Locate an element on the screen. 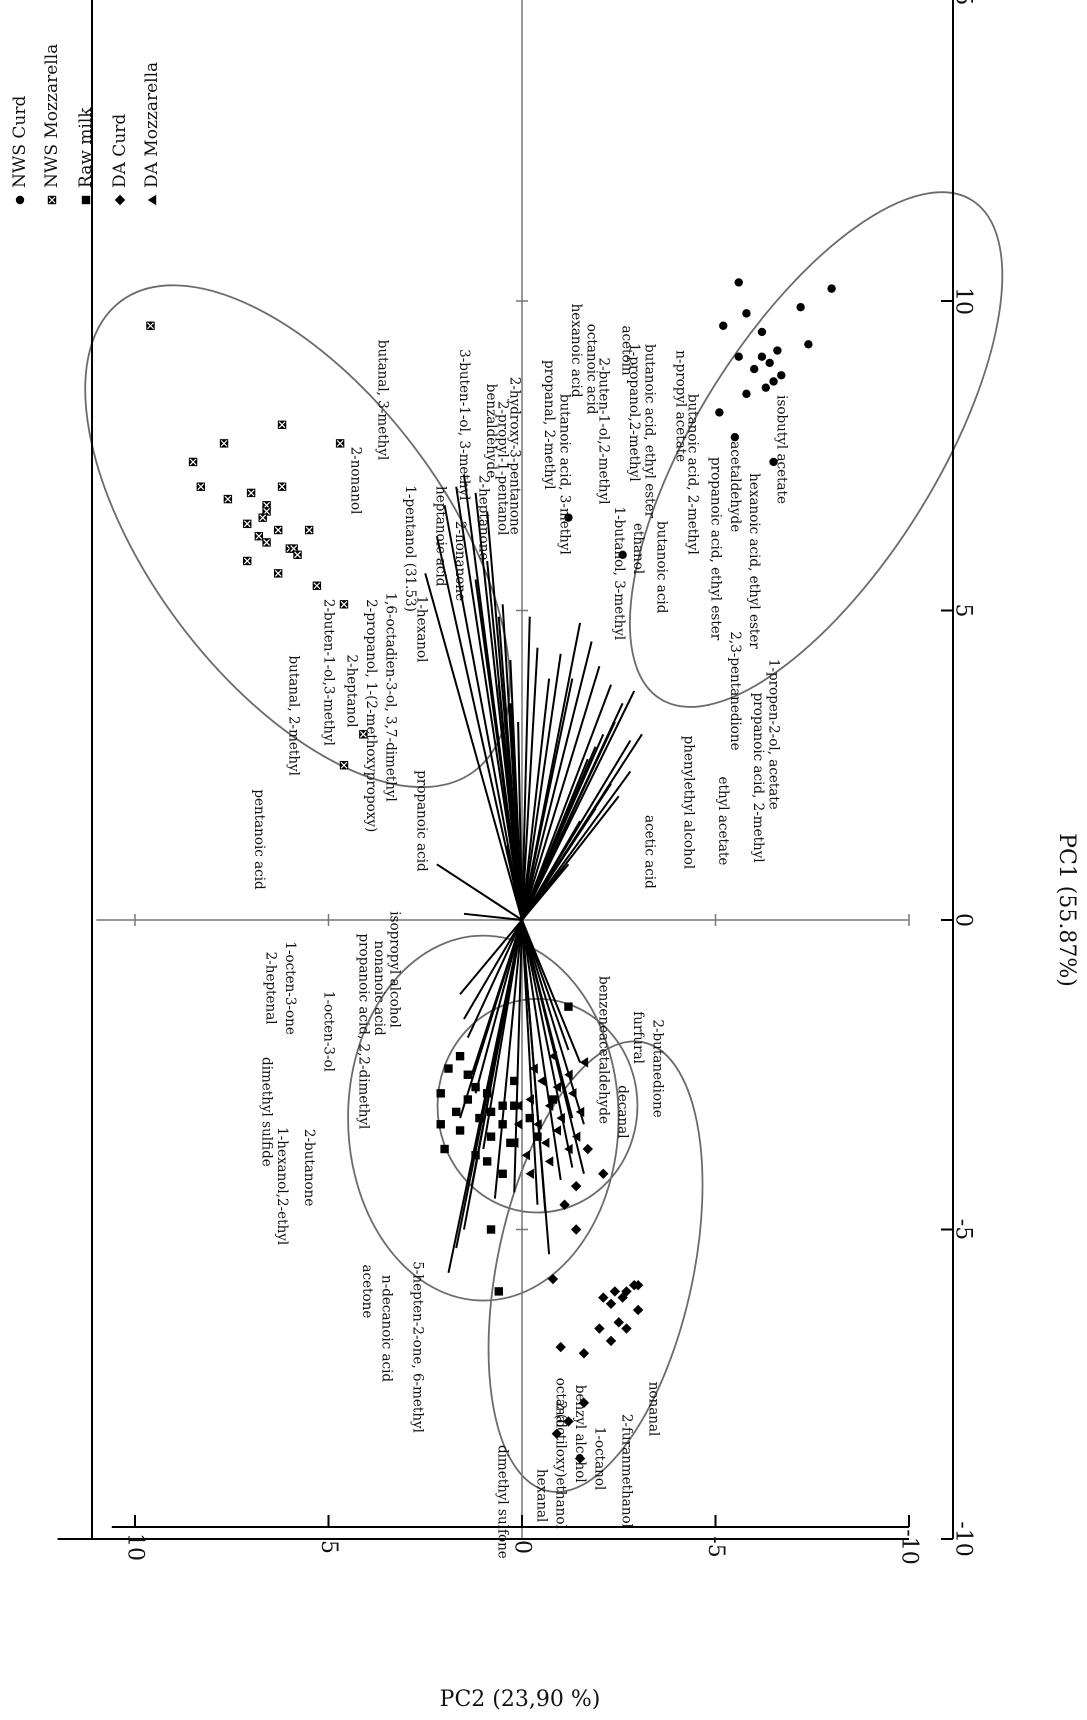 This screenshot has width=1087, height=1720. pc1-tick-label: 0 is located at coordinates (963, 920).